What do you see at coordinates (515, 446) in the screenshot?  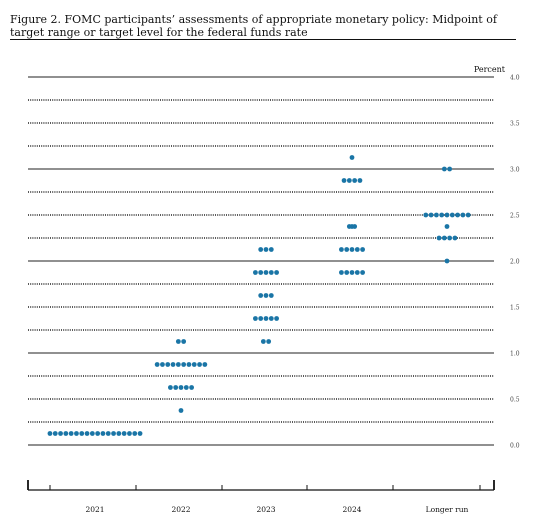 I see `y-tick-label: 0.0` at bounding box center [515, 446].